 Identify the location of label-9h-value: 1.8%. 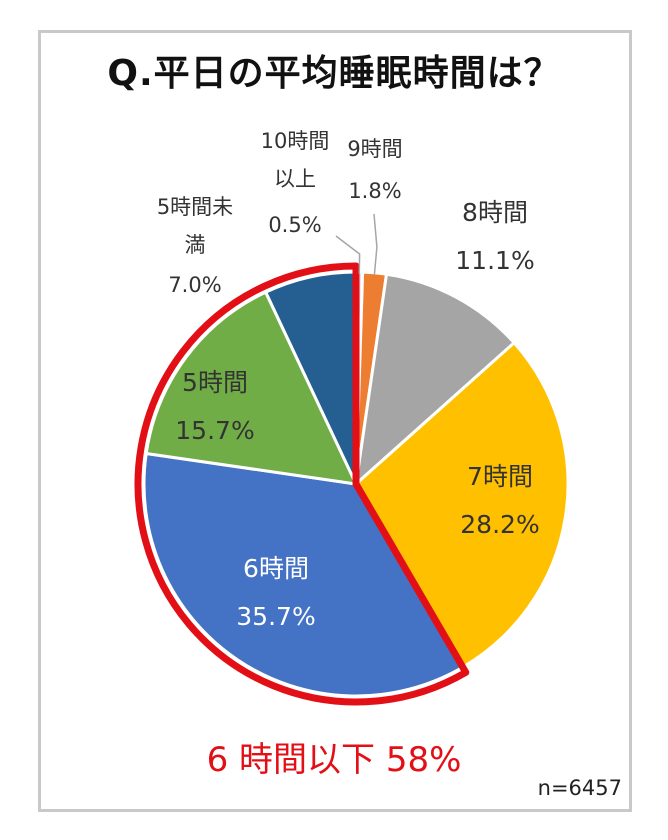
(375, 191).